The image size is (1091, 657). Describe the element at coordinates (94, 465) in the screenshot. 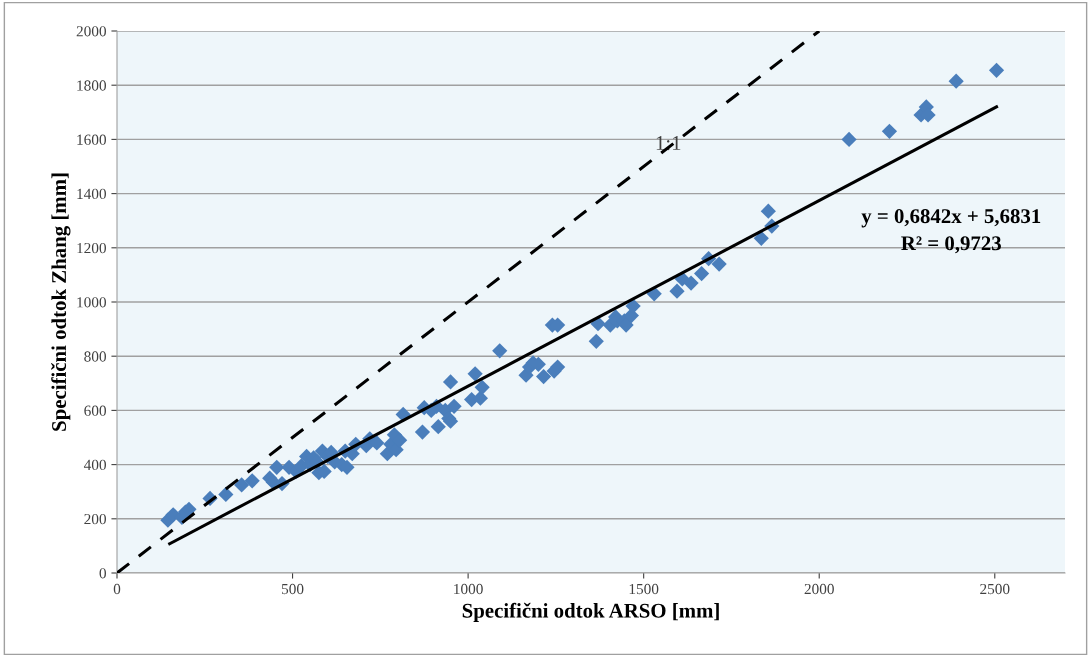

I see `y-tick-label: 400` at that location.